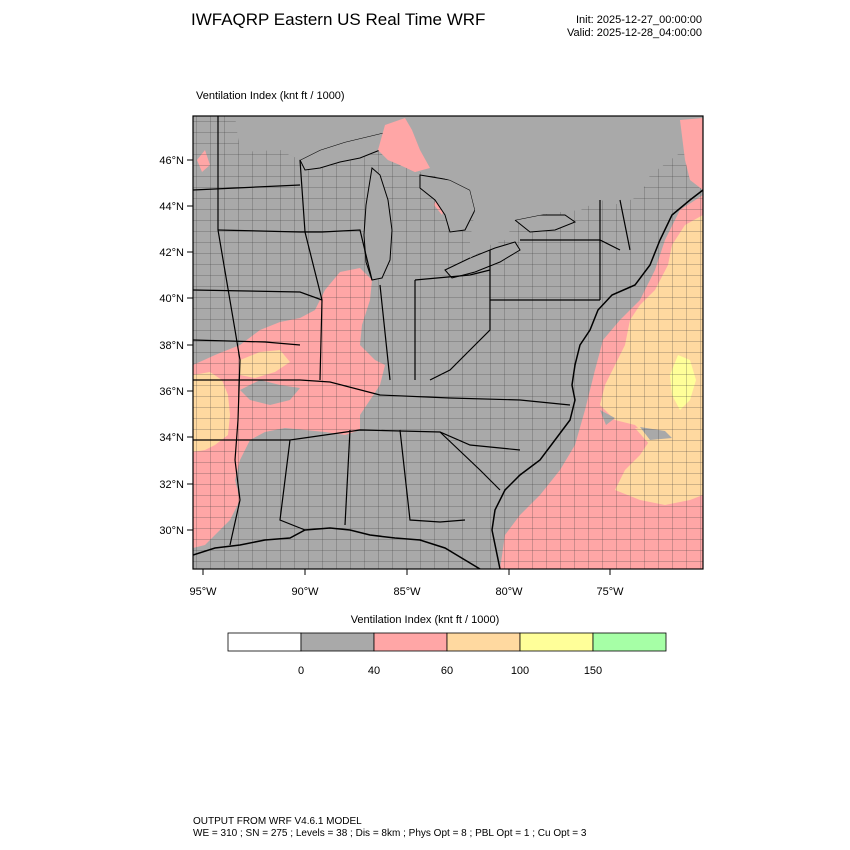 This screenshot has width=850, height=850. I want to click on lat-label: 36°N, so click(171, 392).